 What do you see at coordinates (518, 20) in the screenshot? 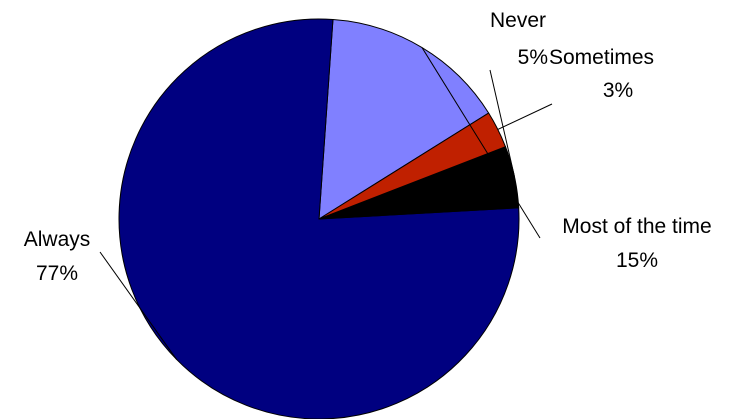
I see `slice-label-never: Never` at bounding box center [518, 20].